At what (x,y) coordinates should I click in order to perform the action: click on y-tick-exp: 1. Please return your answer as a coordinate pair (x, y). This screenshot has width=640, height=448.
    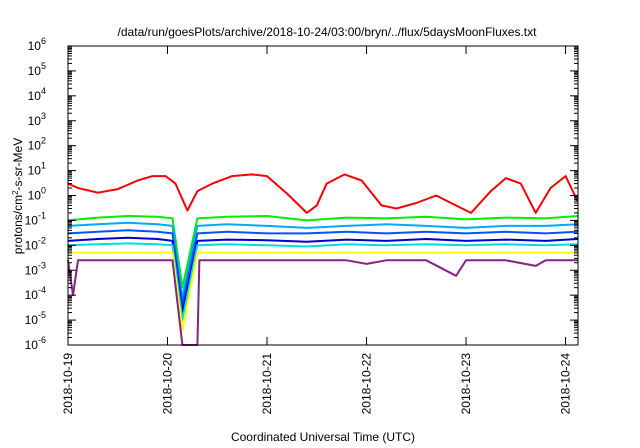
    Looking at the image, I should click on (43, 166).